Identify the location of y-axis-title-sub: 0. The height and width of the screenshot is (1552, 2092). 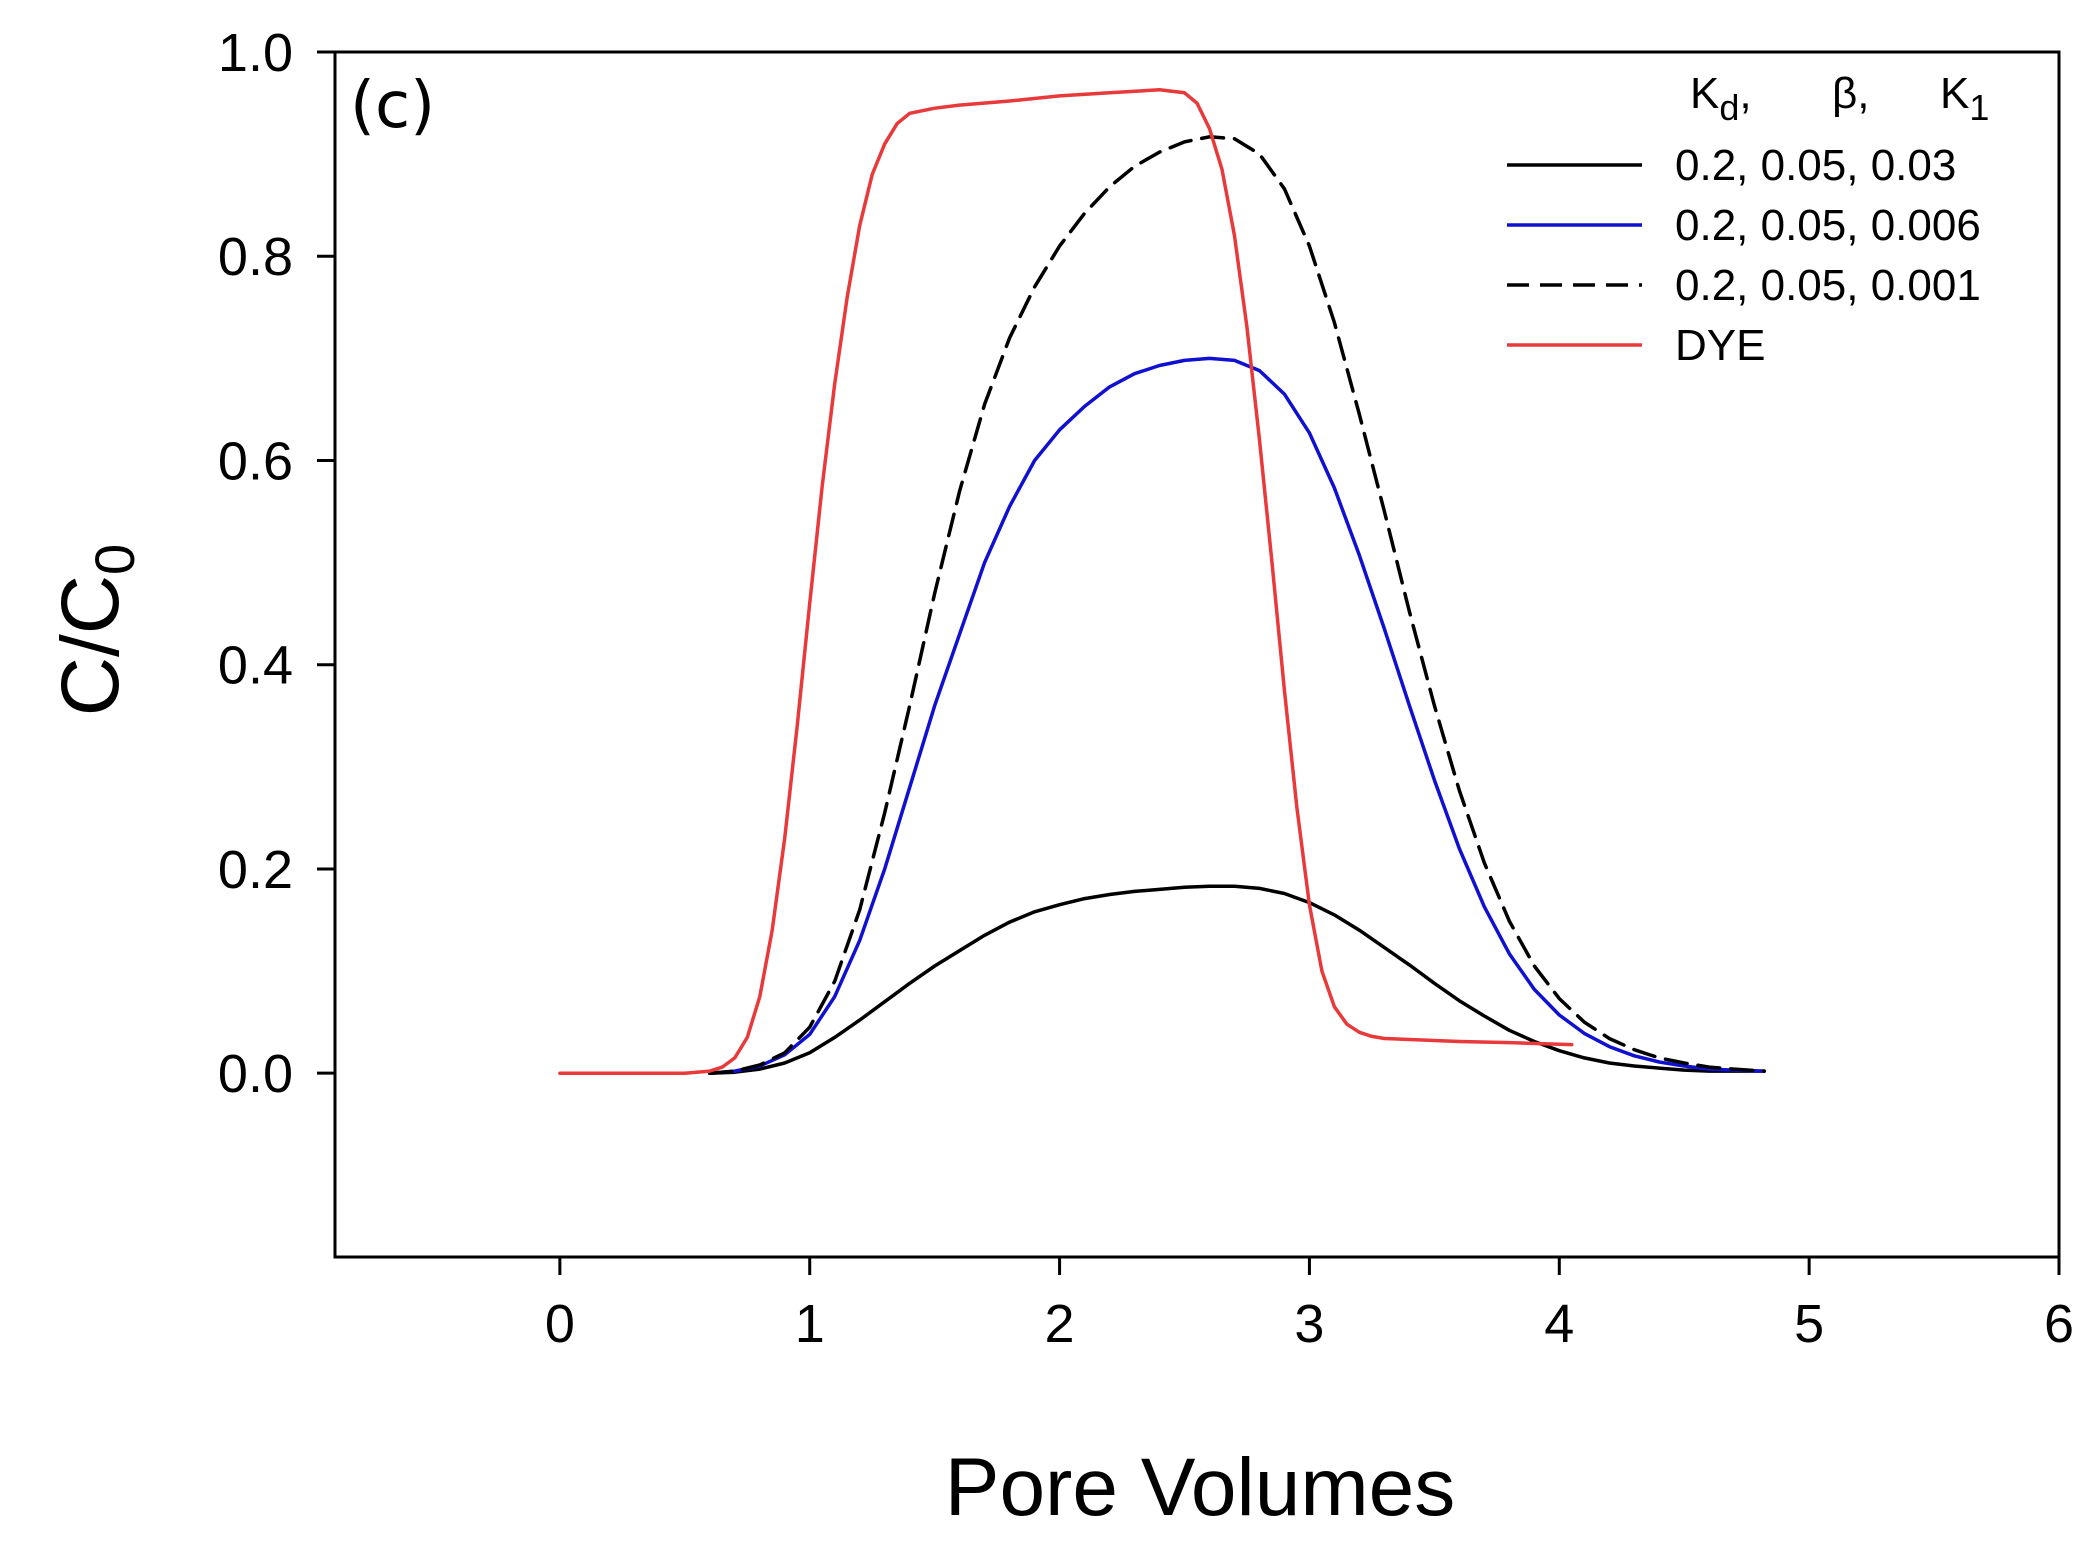
(114, 559).